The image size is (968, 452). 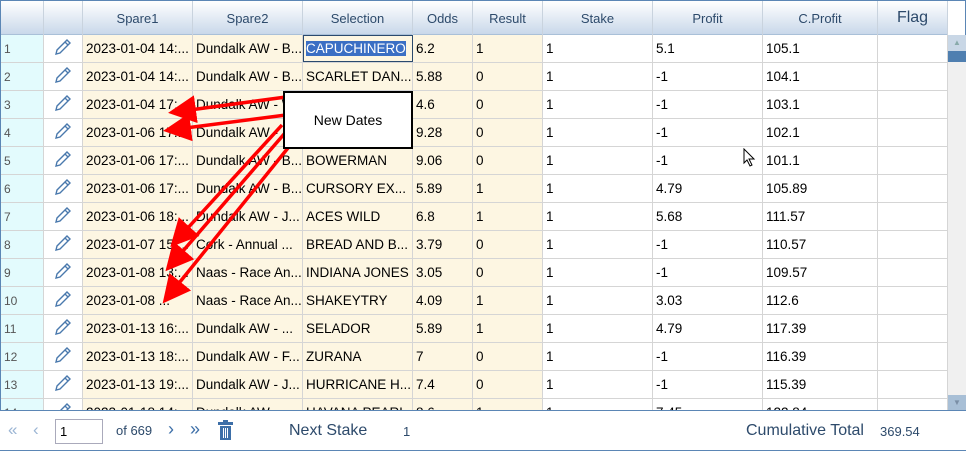 What do you see at coordinates (22, 160) in the screenshot?
I see `row-number: 5` at bounding box center [22, 160].